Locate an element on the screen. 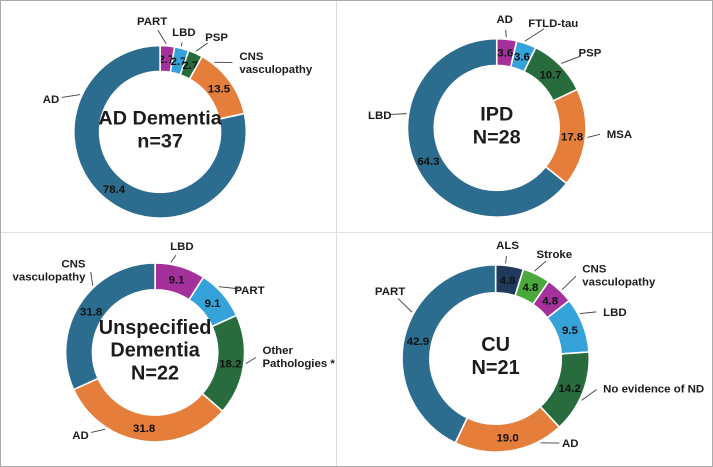 This screenshot has width=713, height=467. slice-value-label: 42.9 is located at coordinates (418, 342).